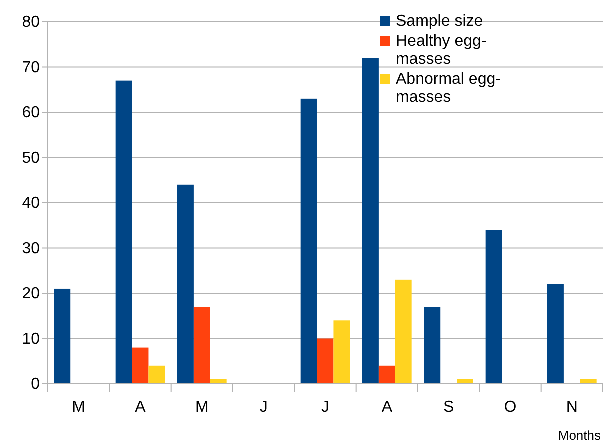  I want to click on y-tick-label: 50, so click(31, 158).